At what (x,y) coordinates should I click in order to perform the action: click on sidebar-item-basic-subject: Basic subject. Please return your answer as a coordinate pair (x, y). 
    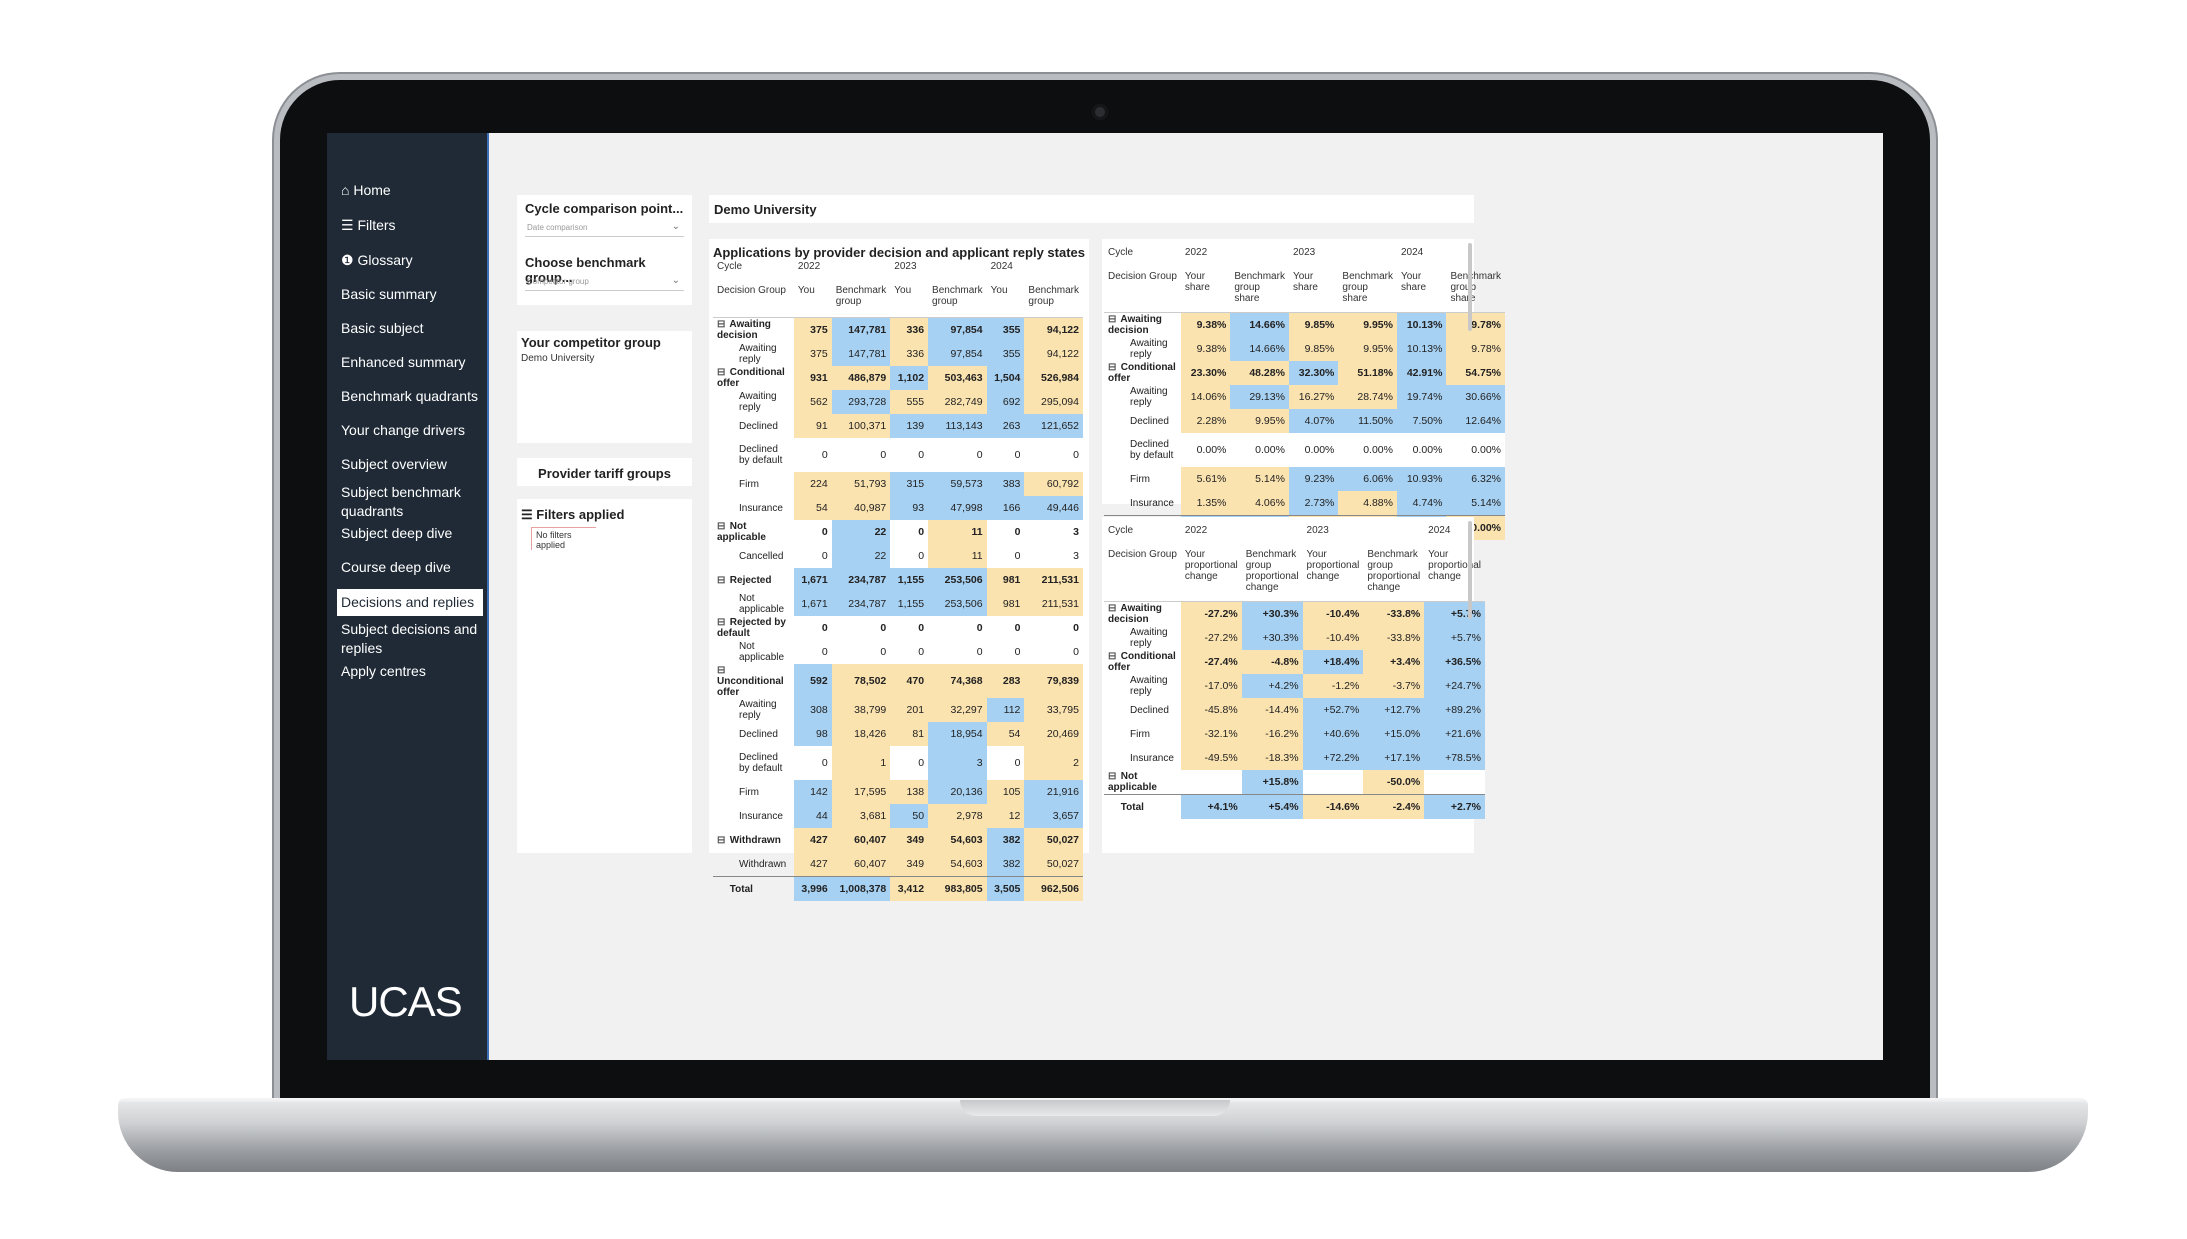
    Looking at the image, I should click on (382, 328).